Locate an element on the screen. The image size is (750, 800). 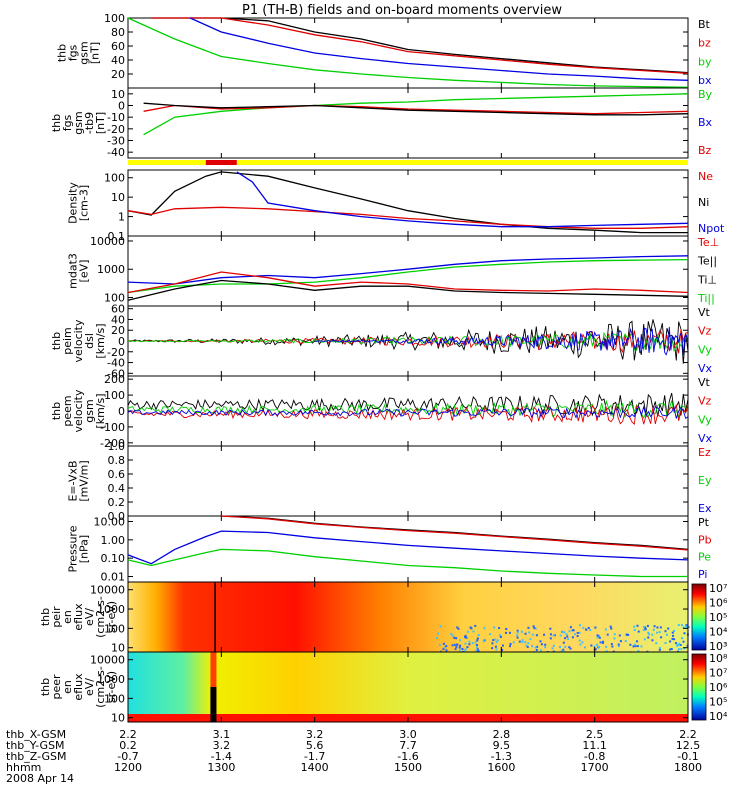
ephemeris-row-label: hhmm is located at coordinates (23, 767).